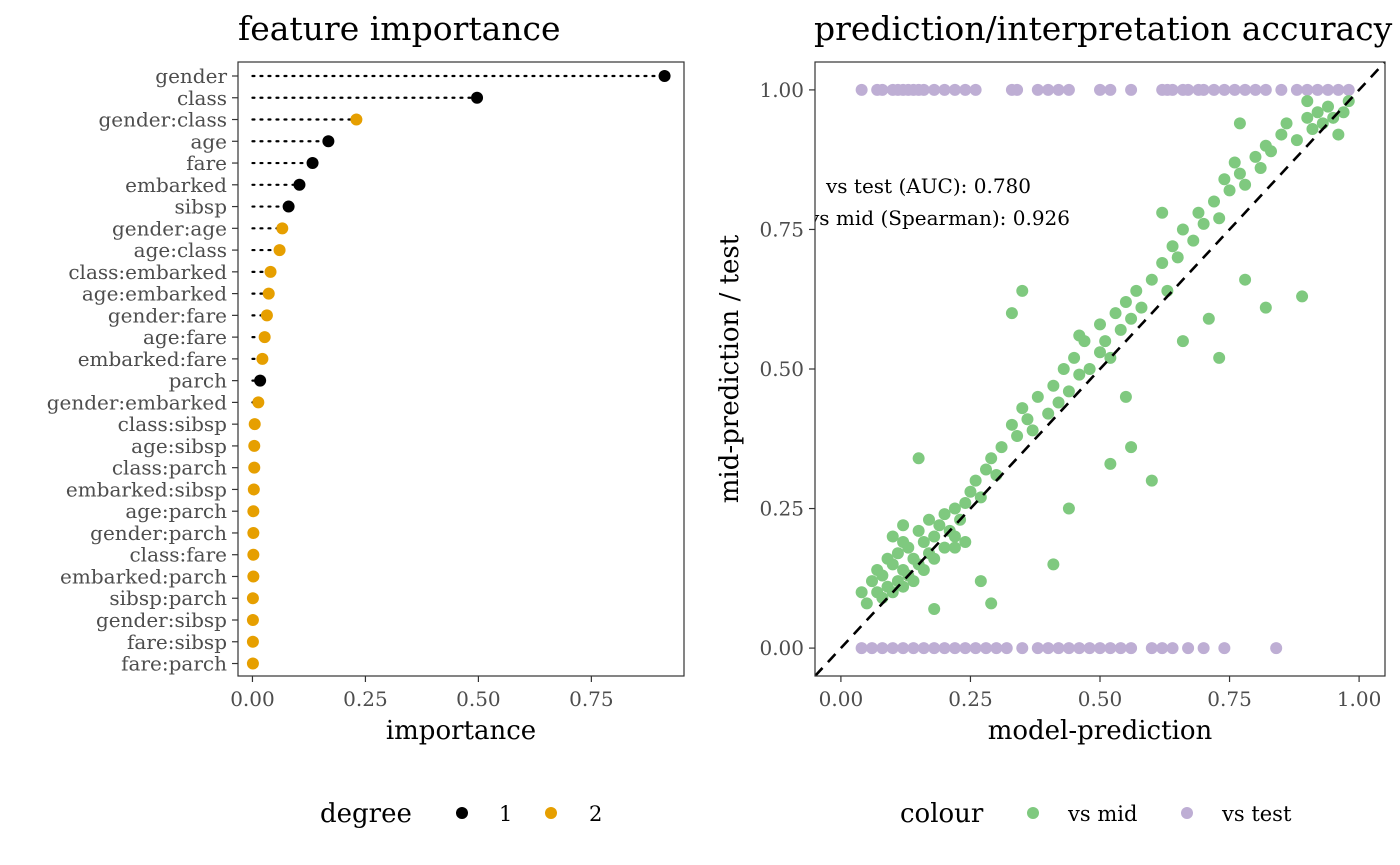  I want to click on accuracy-y-ticks: 0.00 0.25 0.50 0.75 1.00, so click(787, 369).